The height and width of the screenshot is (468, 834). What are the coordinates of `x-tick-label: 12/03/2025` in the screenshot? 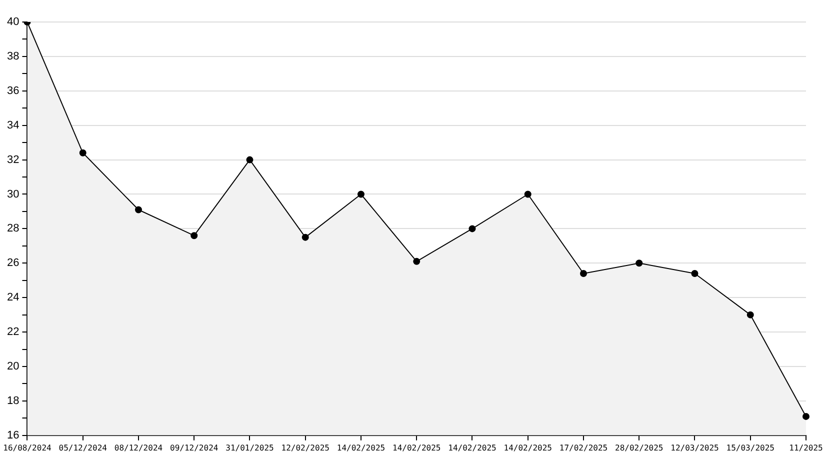 It's located at (695, 447).